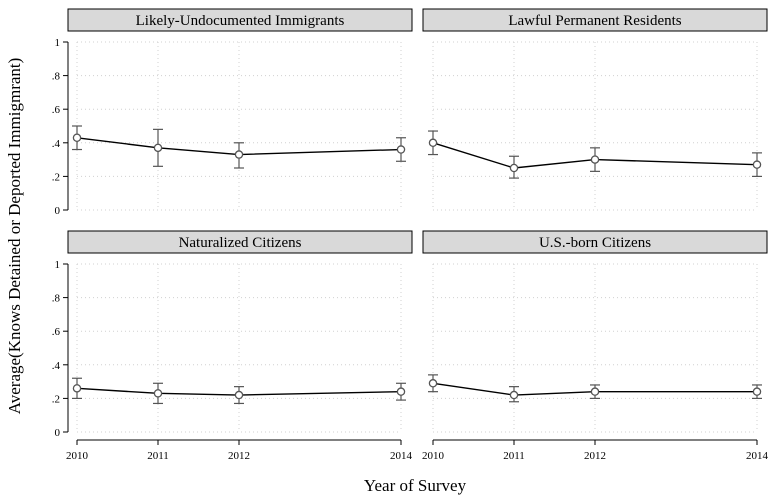  I want to click on panel-title: Likely-Undocumented Immigrants, so click(240, 21).